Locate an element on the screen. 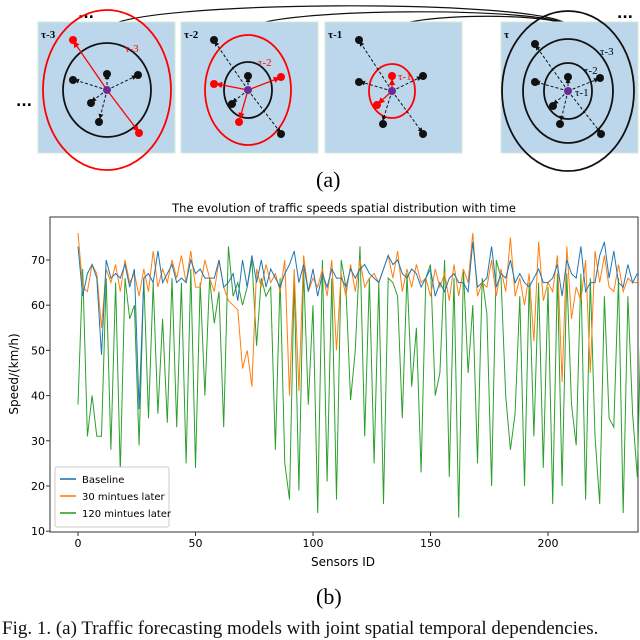 This screenshot has width=640, height=640. panel-tau-2: τ-2 τ-2 is located at coordinates (249, 87).